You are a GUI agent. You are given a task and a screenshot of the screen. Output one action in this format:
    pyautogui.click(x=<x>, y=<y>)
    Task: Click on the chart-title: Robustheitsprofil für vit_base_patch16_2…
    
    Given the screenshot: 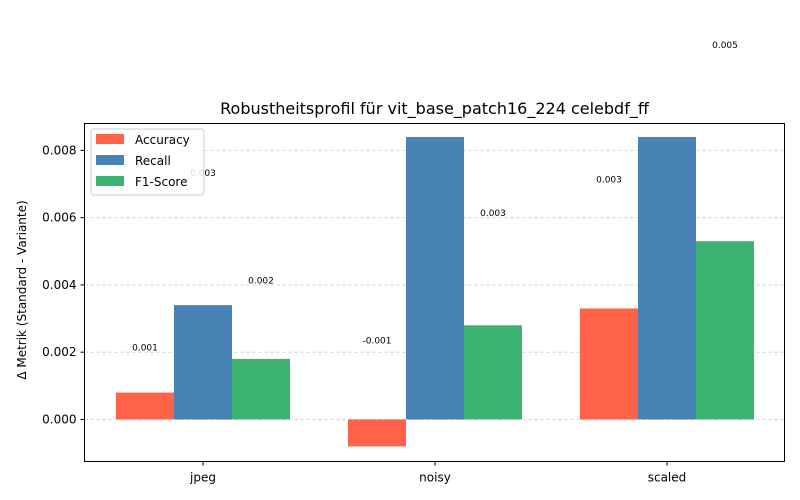 What is the action you would take?
    pyautogui.click(x=435, y=109)
    